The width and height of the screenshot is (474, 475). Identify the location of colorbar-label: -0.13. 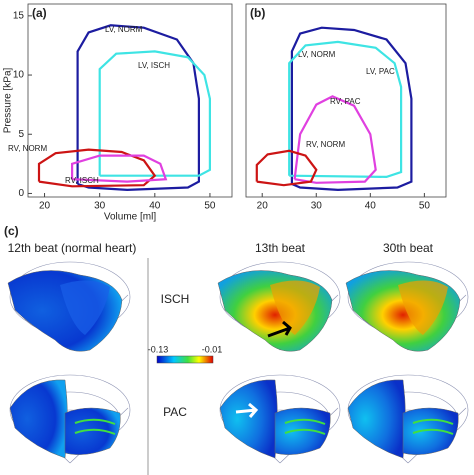
(158, 349).